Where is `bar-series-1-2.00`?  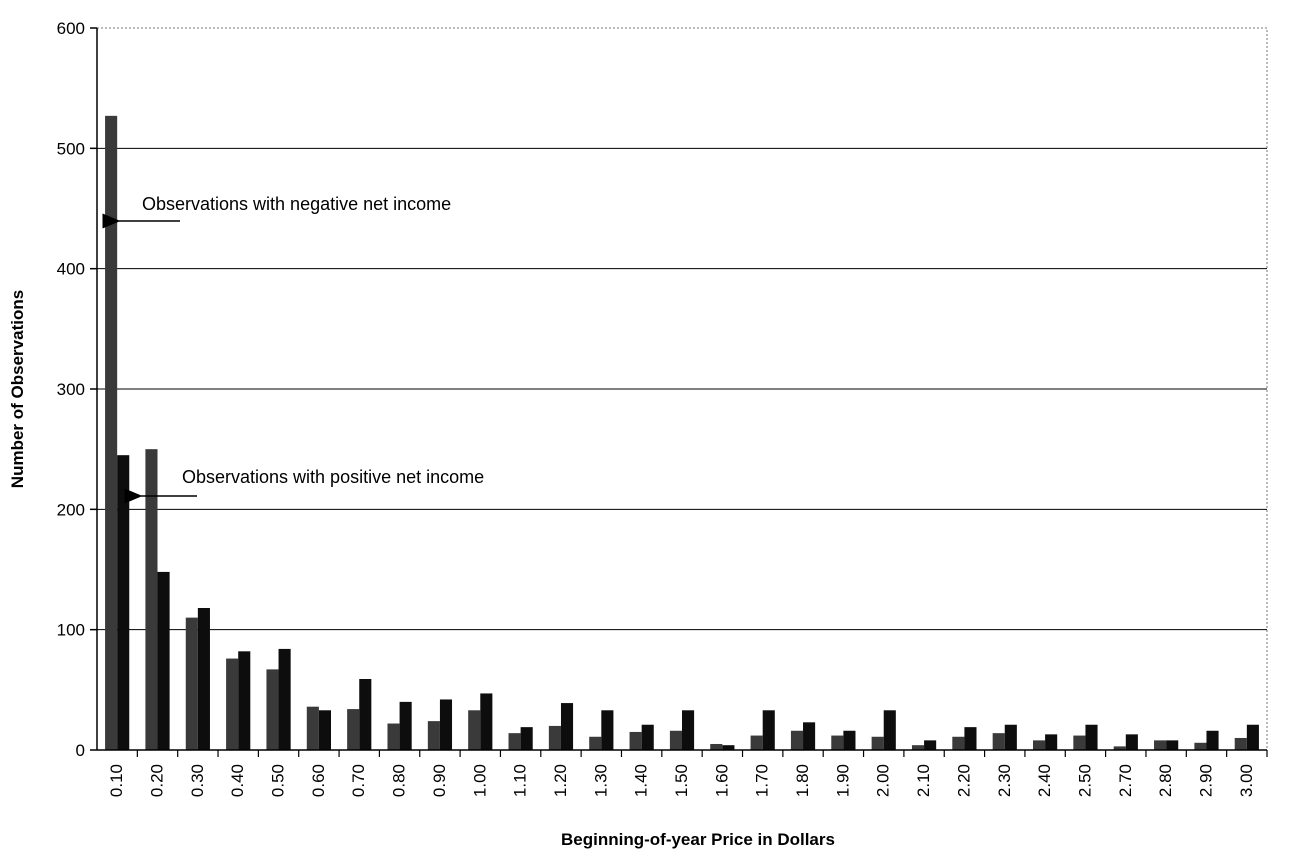
bar-series-1-2.00 is located at coordinates (877, 743).